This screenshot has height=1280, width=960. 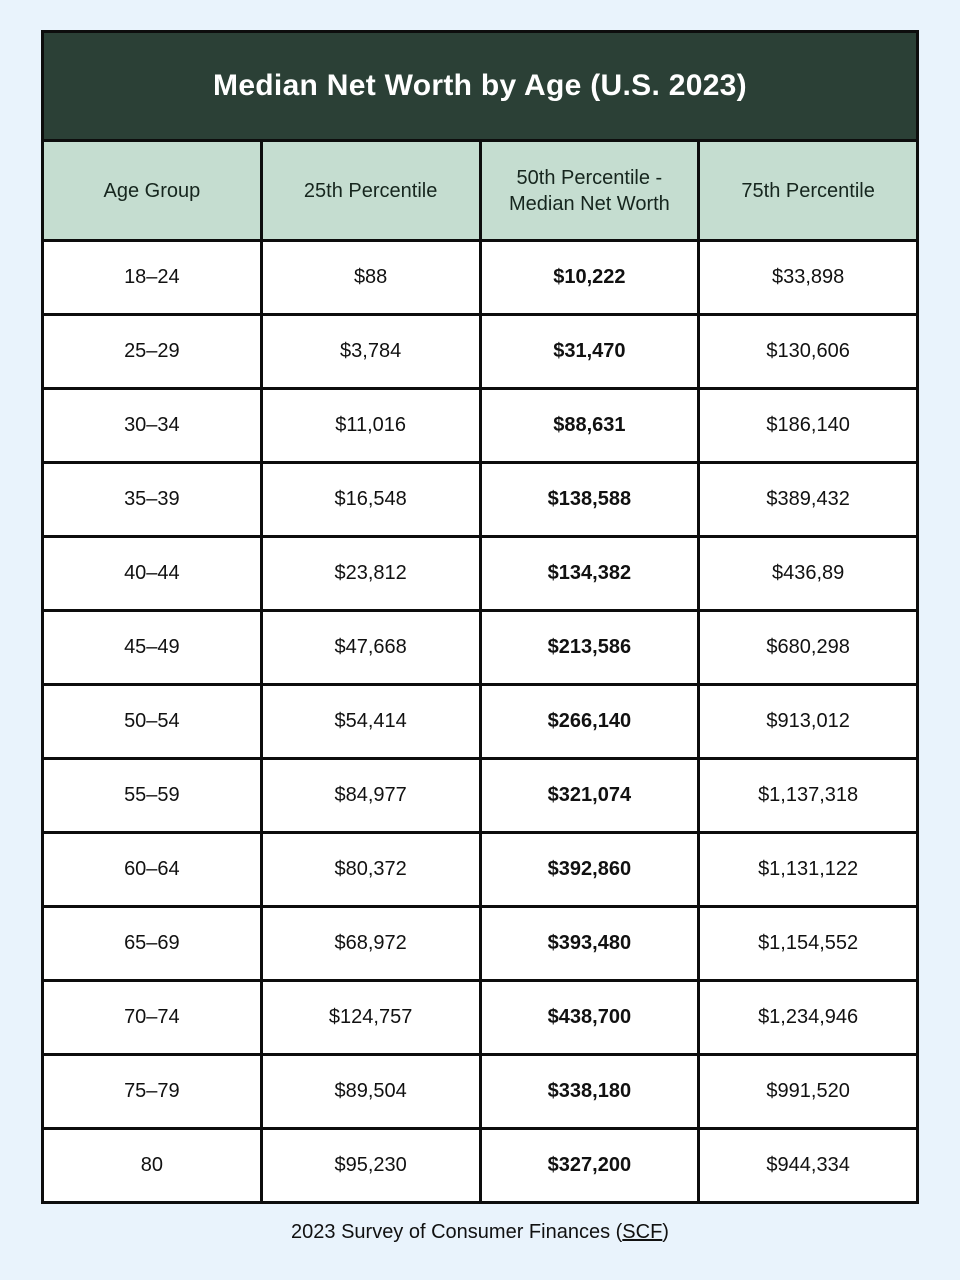 What do you see at coordinates (457, 1232) in the screenshot?
I see `source-text-prefix: 2023 Survey of Consumer Finances (` at bounding box center [457, 1232].